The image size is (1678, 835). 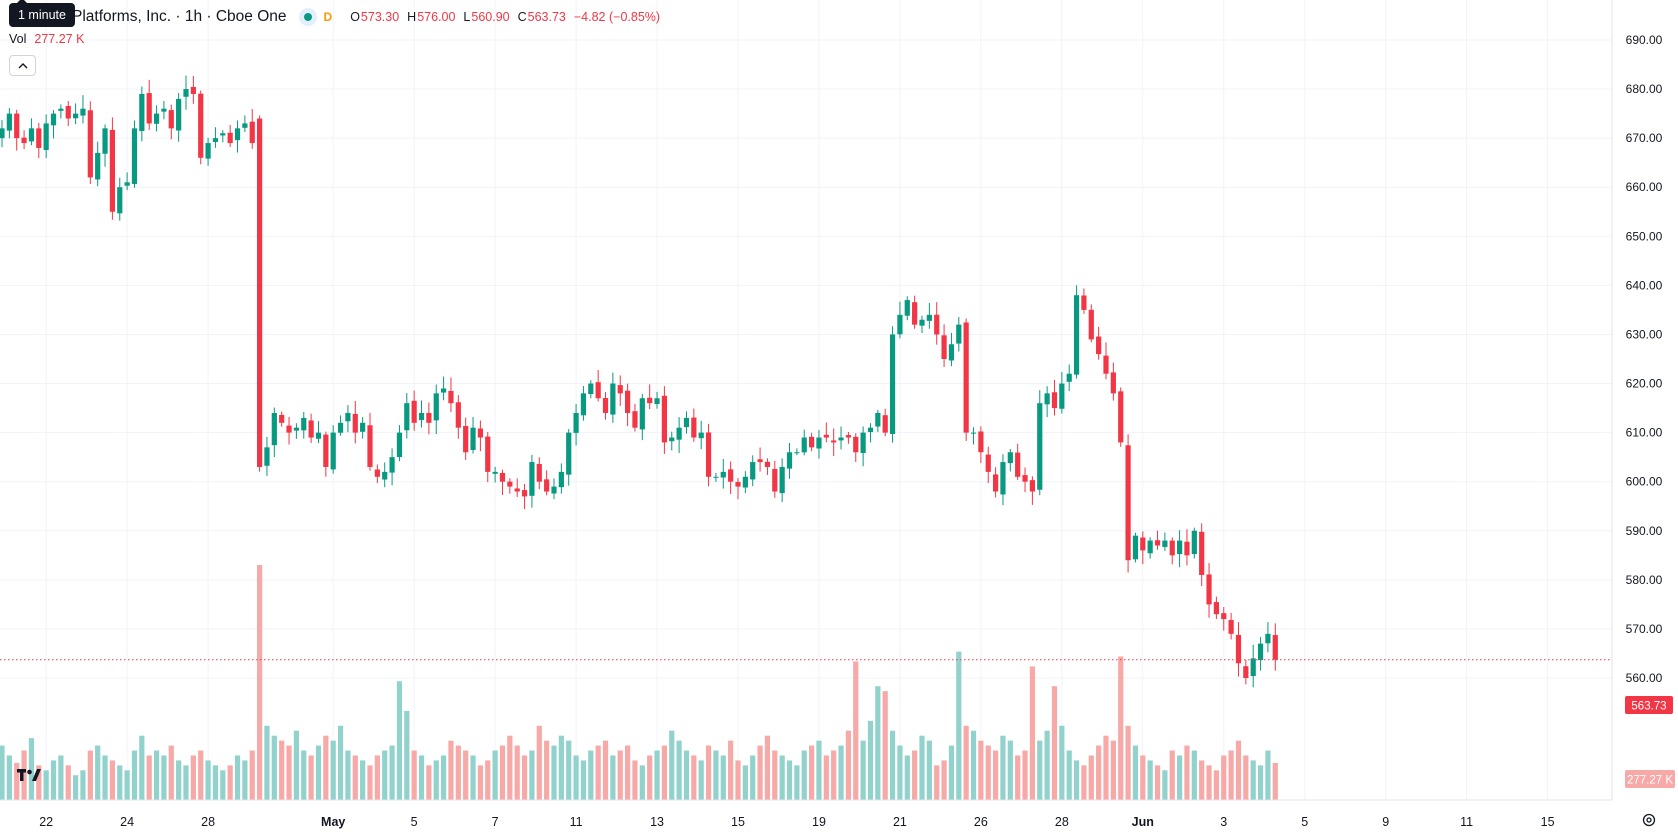 I want to click on gear-icon, so click(x=1649, y=820).